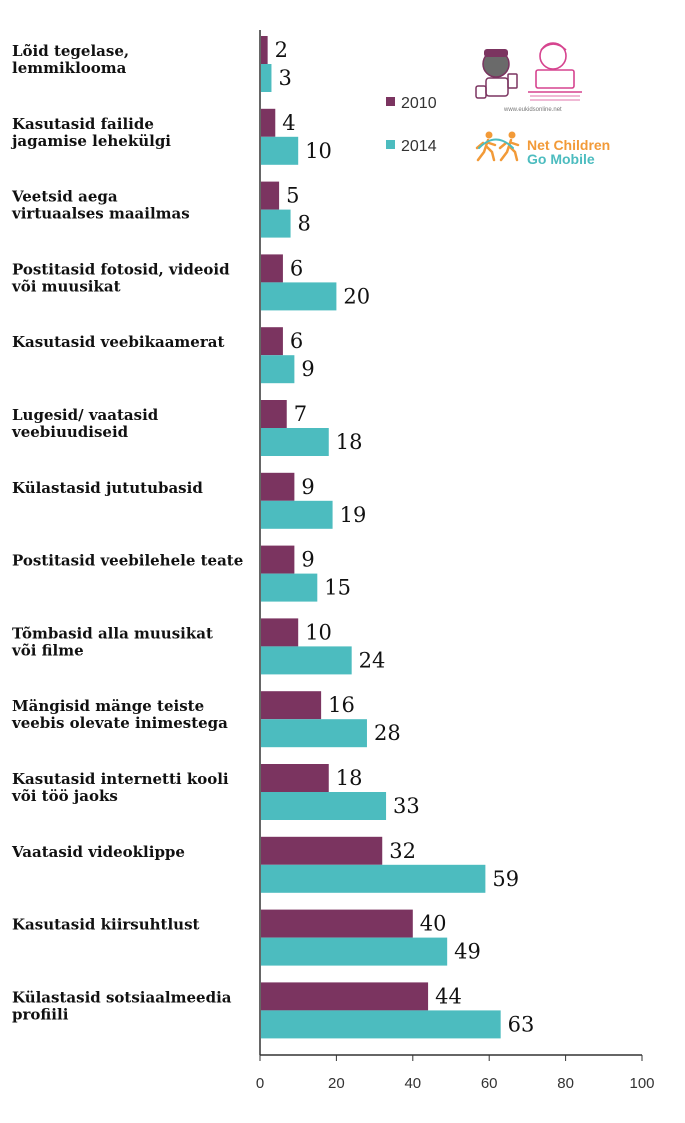 This screenshot has height=1123, width=685. I want to click on data-label-2014: 20, so click(356, 296).